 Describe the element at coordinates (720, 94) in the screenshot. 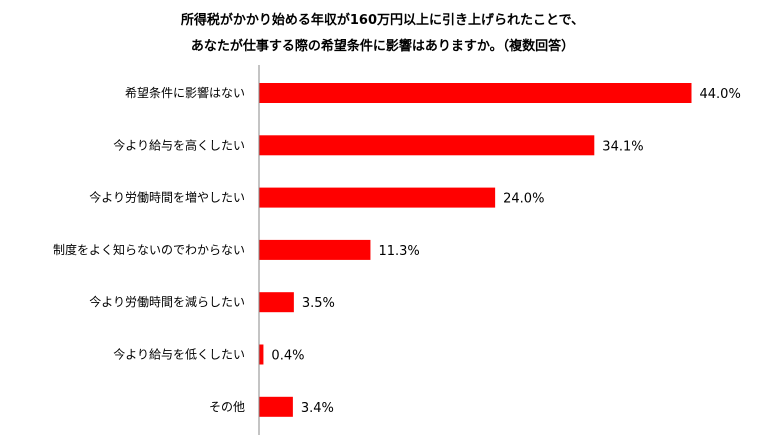

I see `data-label: 44.0%` at that location.